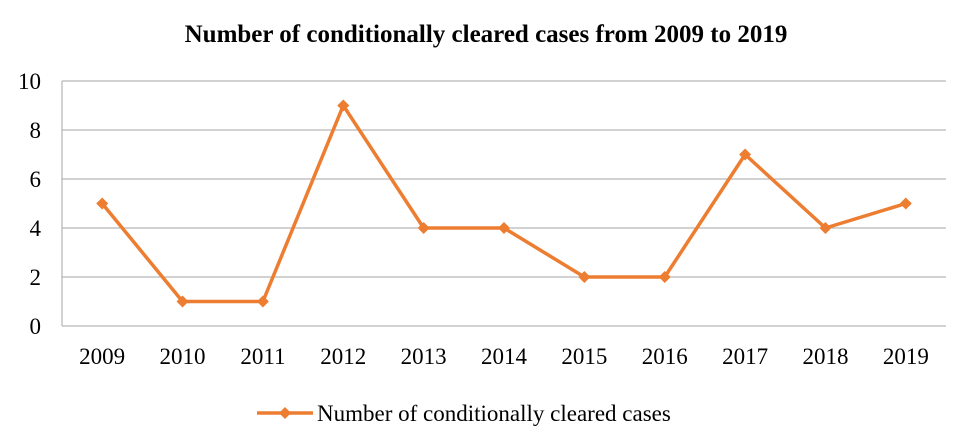 This screenshot has width=972, height=446. I want to click on legend-label: Number of conditionally cleared cases, so click(494, 413).